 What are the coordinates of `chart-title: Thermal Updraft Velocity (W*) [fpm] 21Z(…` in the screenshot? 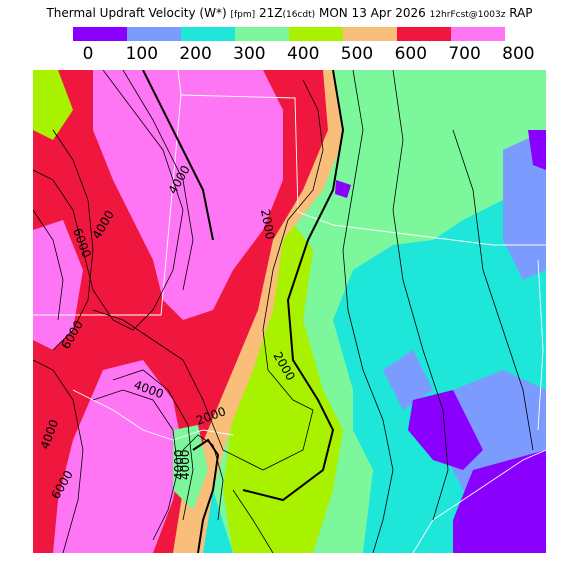 It's located at (289, 13).